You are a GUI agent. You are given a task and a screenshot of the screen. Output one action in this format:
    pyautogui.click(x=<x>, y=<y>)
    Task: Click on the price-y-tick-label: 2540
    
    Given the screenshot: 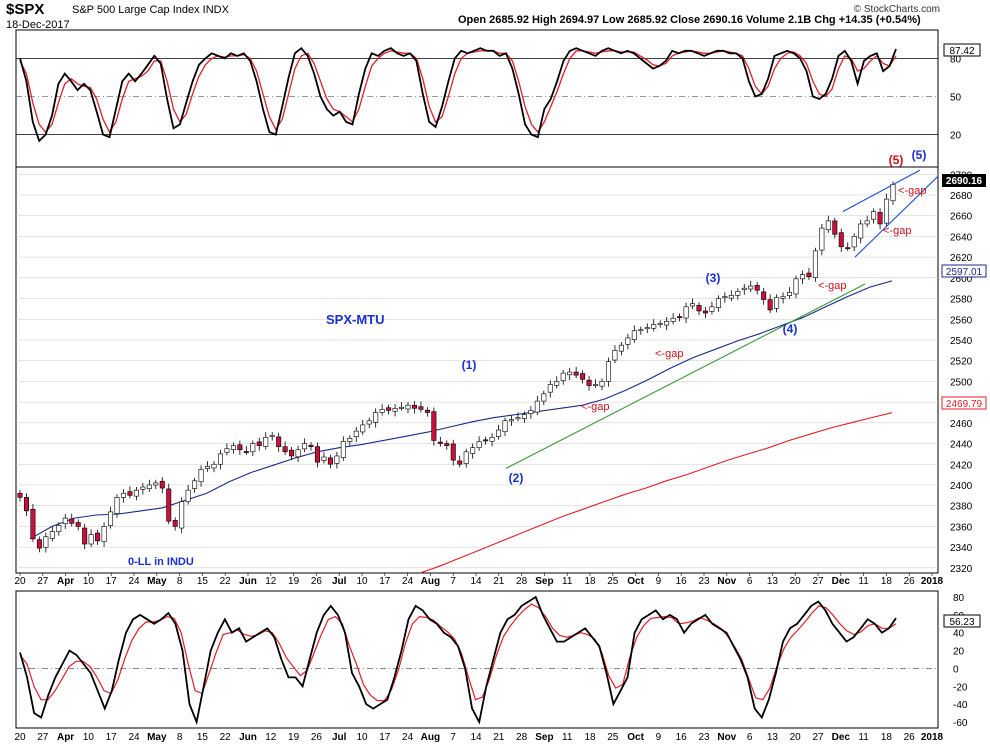 What is the action you would take?
    pyautogui.click(x=961, y=341)
    